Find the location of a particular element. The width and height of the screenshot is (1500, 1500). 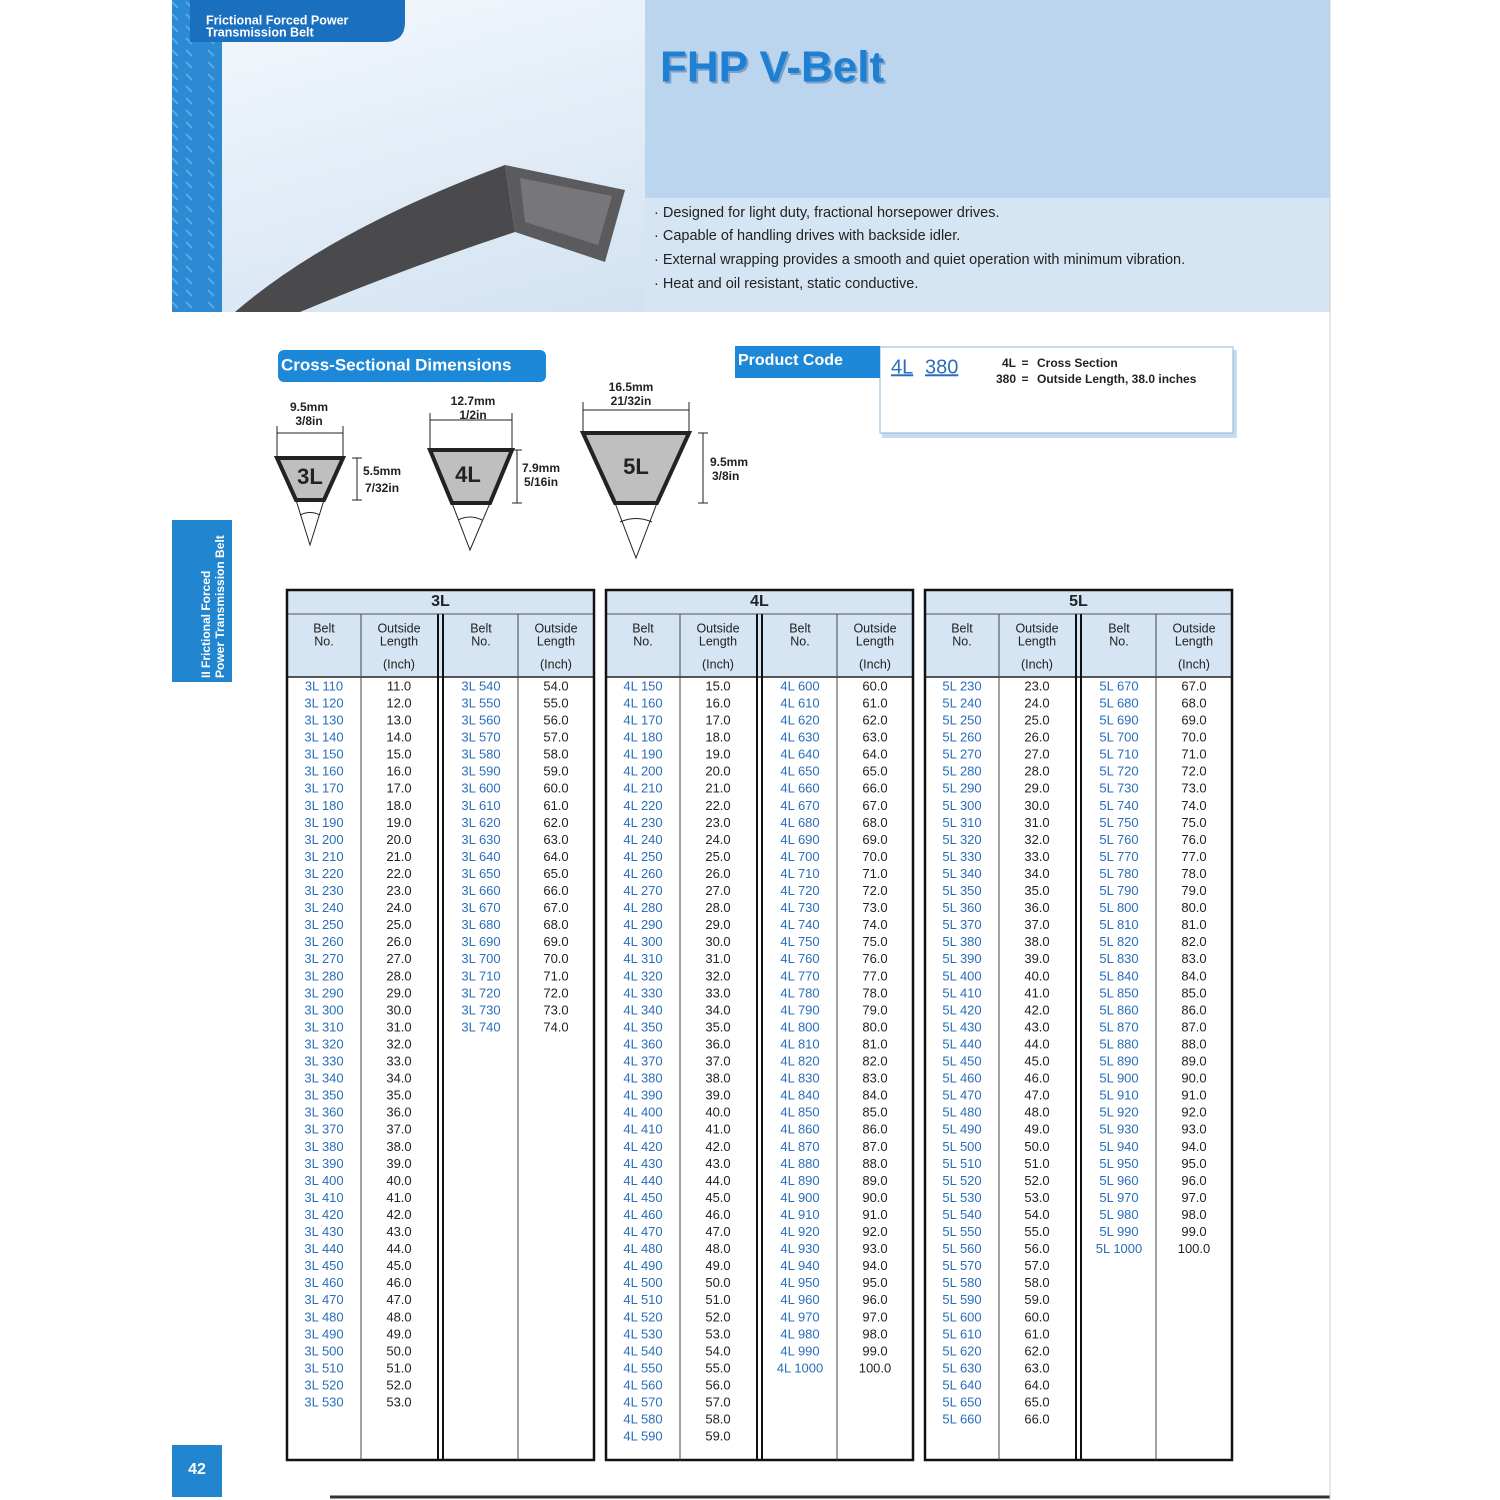

outside-length: 46.0 is located at coordinates (398, 1282).